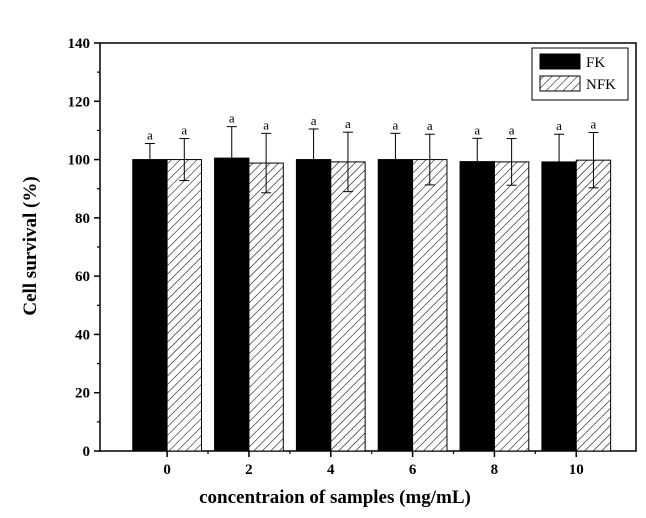 The width and height of the screenshot is (646, 518). Describe the element at coordinates (249, 470) in the screenshot. I see `x-tick-label: 2` at that location.